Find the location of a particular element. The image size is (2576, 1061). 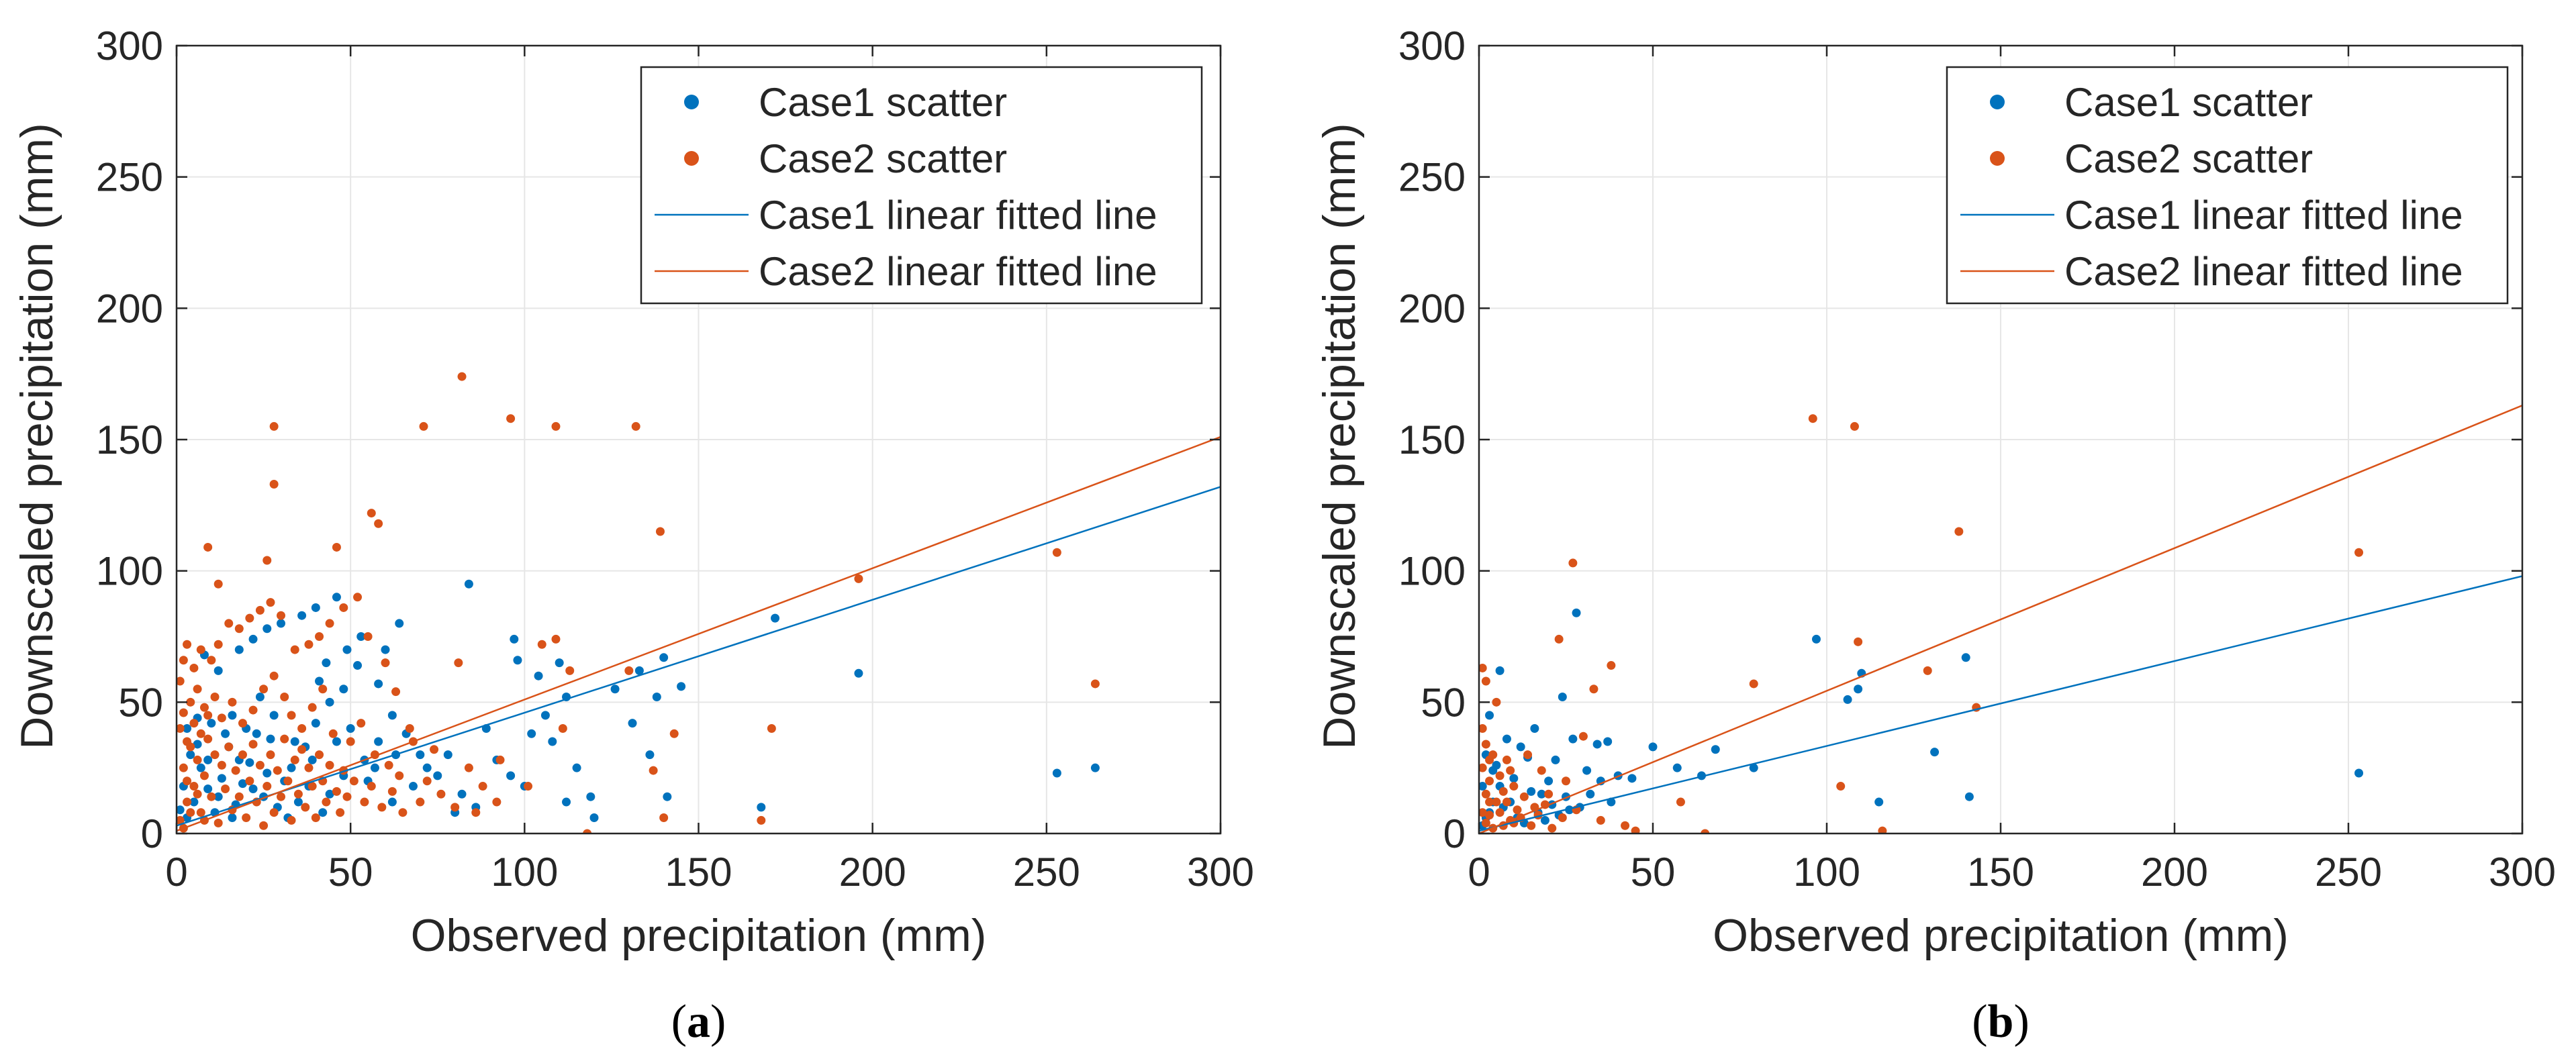

legend-label: Case2 scatter is located at coordinates (2188, 158).